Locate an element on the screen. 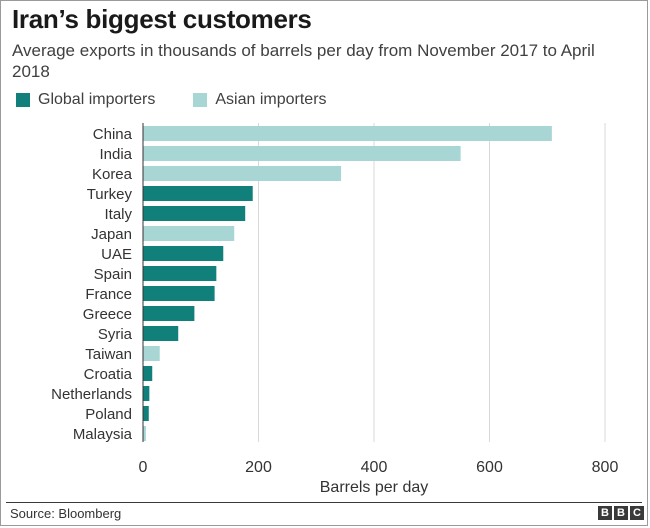 This screenshot has width=650, height=528. chart-title: Iran’s biggest customers is located at coordinates (162, 19).